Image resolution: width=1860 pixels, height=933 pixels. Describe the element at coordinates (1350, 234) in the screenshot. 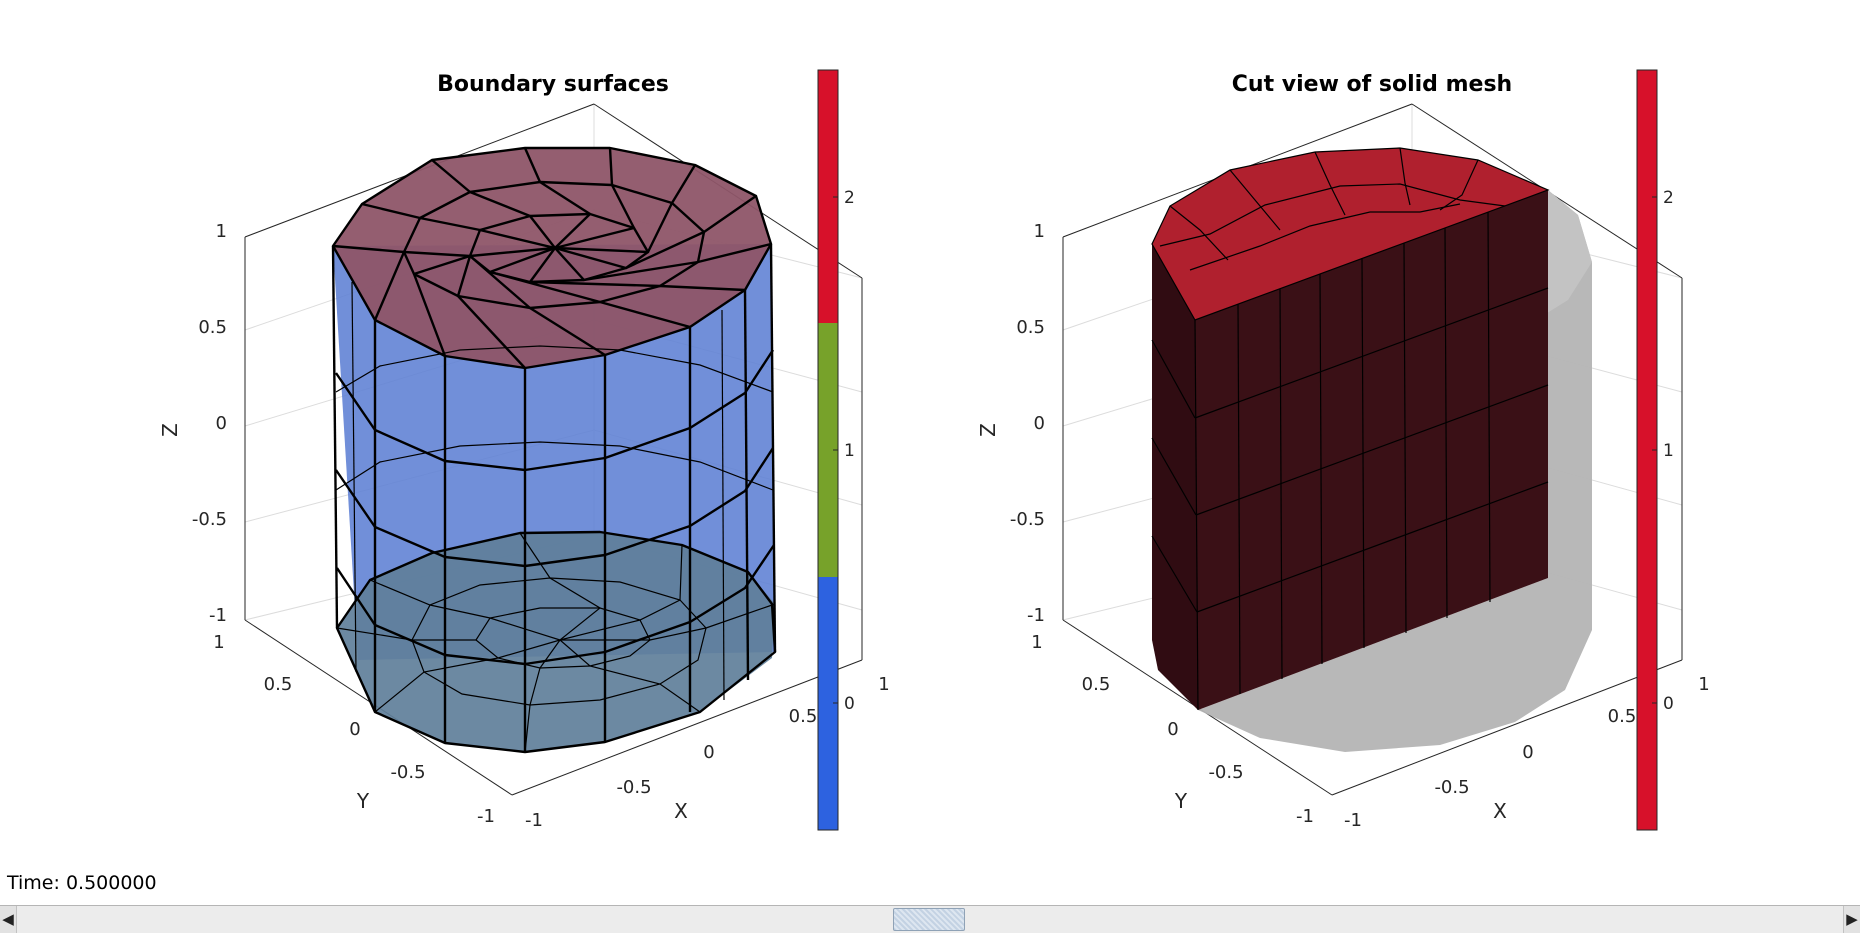

I see `solid-top-face` at that location.